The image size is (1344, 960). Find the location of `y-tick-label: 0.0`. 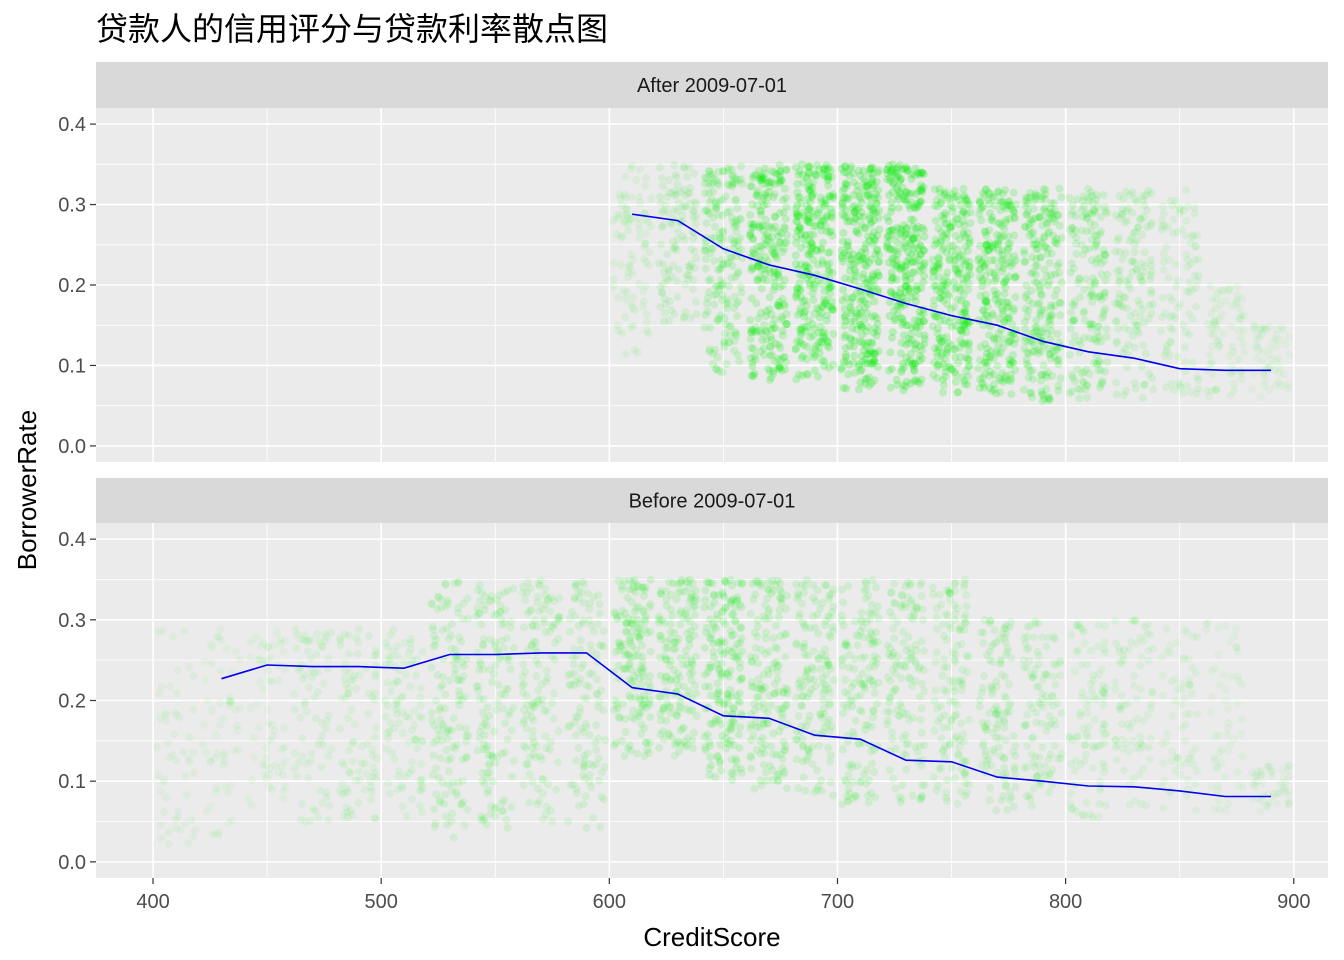

y-tick-label: 0.0 is located at coordinates (72, 447).